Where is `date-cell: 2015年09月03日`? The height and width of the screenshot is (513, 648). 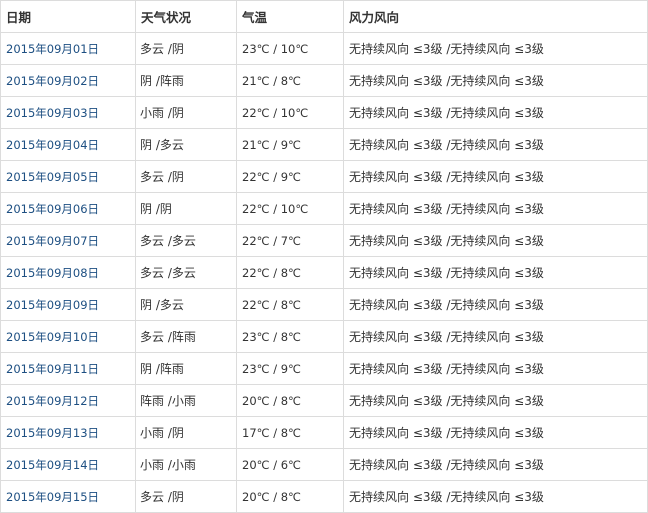 date-cell: 2015年09月03日 is located at coordinates (68, 112).